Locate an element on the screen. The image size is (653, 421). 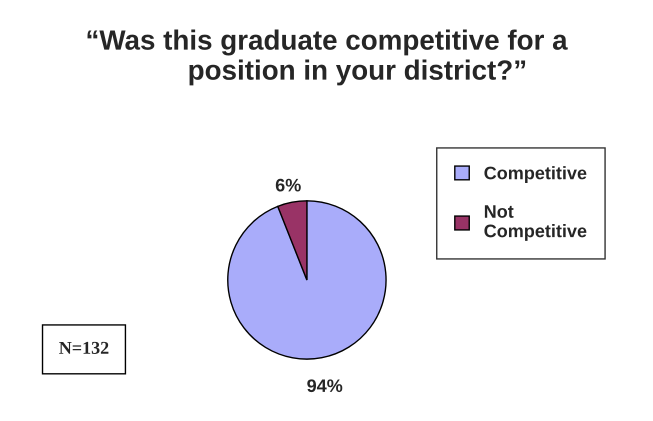
text: N=132 is located at coordinates (83, 348).